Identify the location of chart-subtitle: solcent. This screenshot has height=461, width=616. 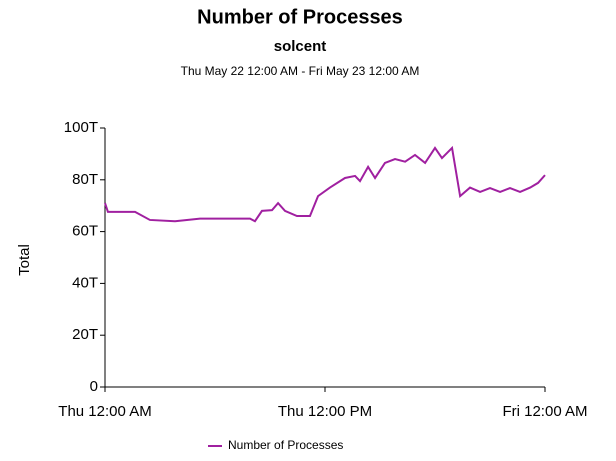
(300, 46).